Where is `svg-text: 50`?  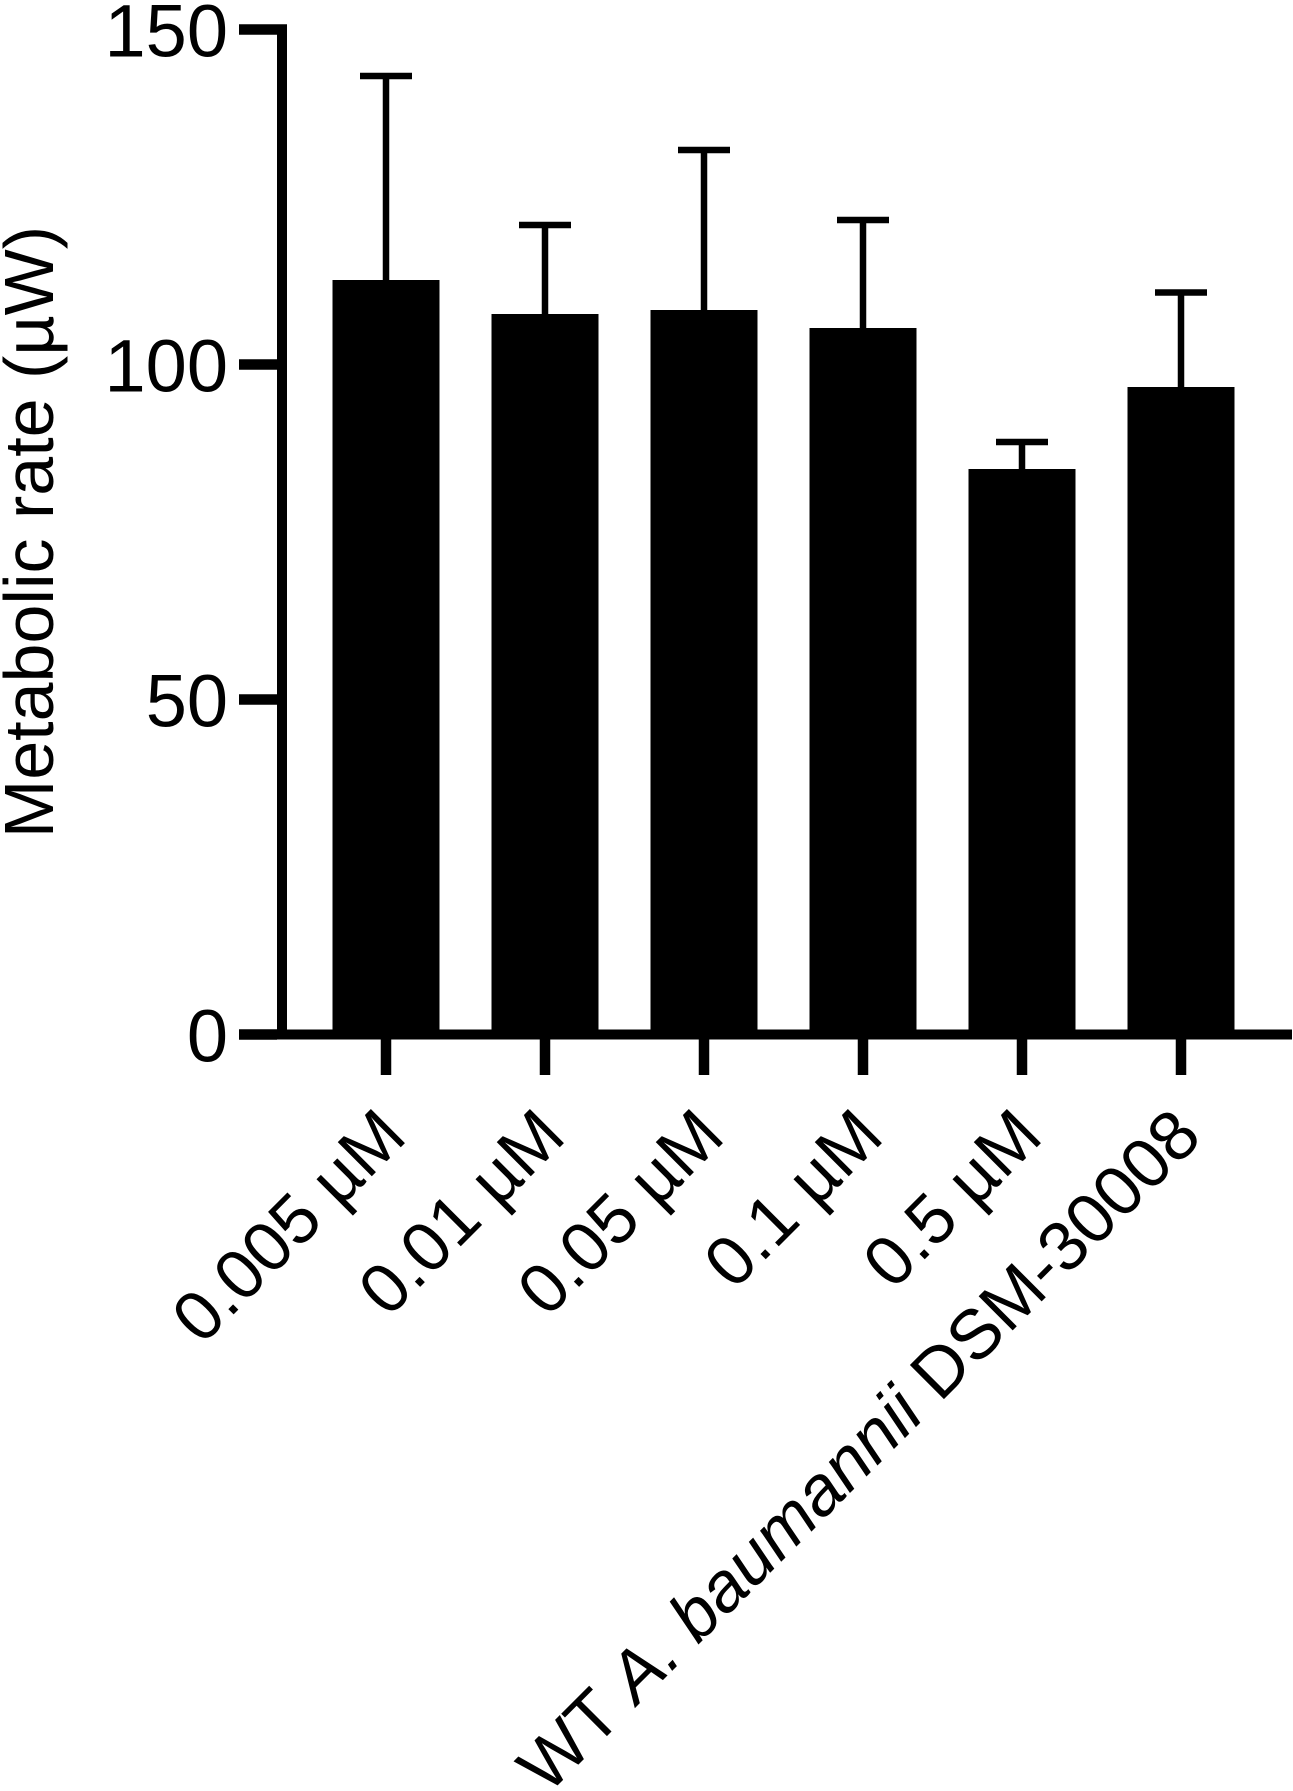
svg-text: 50 is located at coordinates (187, 700).